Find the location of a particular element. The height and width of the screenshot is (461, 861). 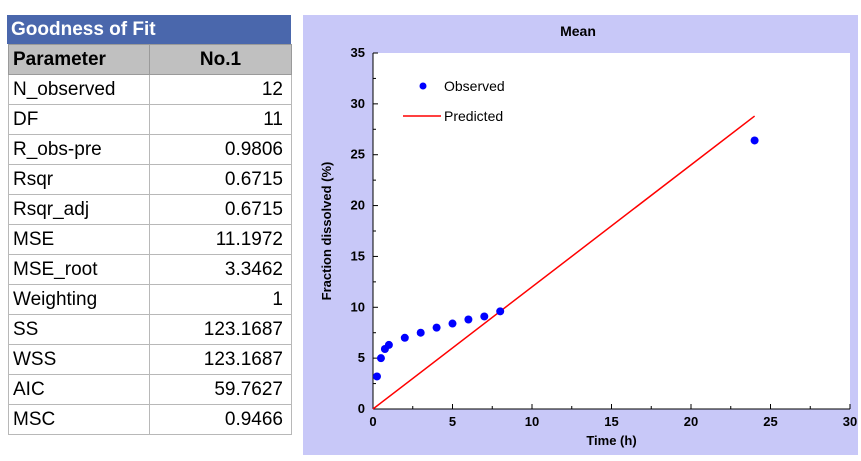

param-name: MSC is located at coordinates (79, 419).